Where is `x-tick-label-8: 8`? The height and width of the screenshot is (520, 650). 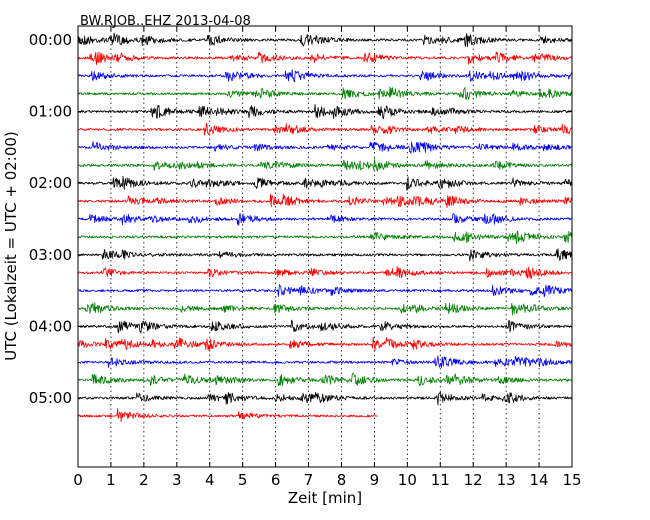 x-tick-label-8: 8 is located at coordinates (342, 480).